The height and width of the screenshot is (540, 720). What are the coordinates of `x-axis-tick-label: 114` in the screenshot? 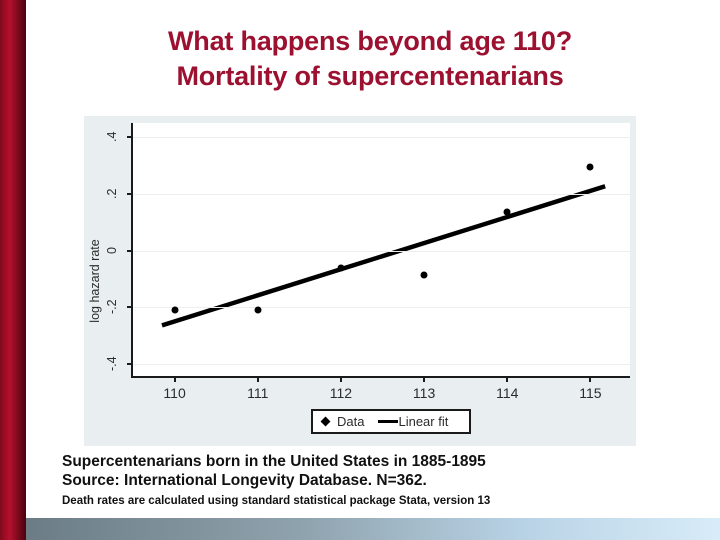 It's located at (507, 393).